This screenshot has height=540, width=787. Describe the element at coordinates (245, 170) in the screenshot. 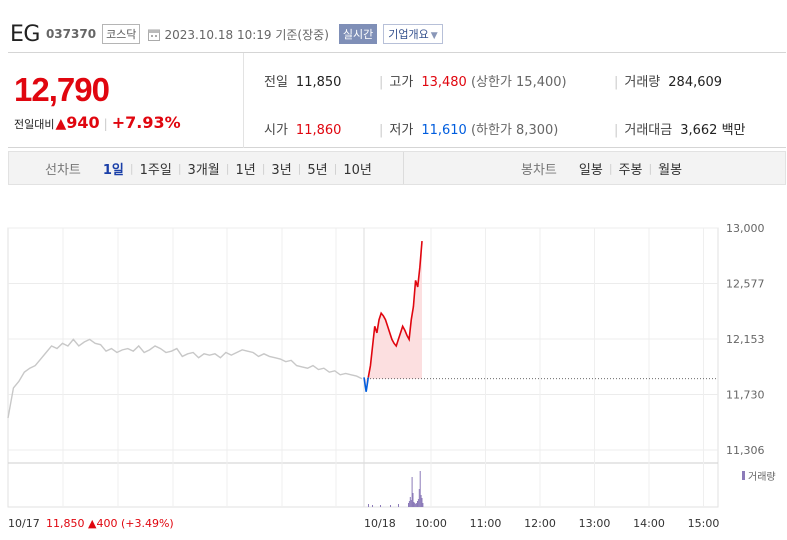

I see `period-1y: 1년` at that location.